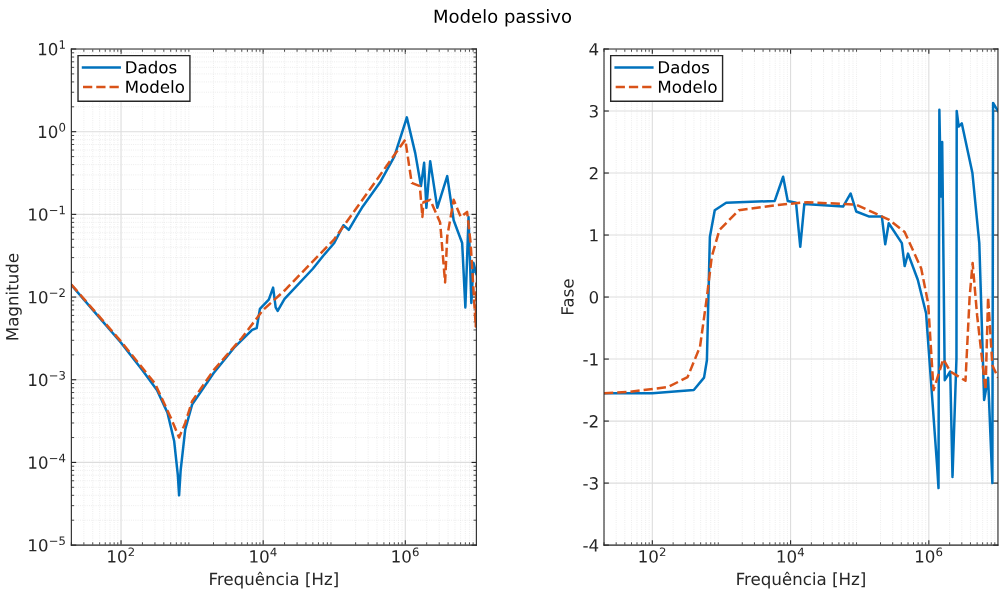 The width and height of the screenshot is (1005, 605). Describe the element at coordinates (594, 49) in the screenshot. I see `y-tick-label: 4` at that location.